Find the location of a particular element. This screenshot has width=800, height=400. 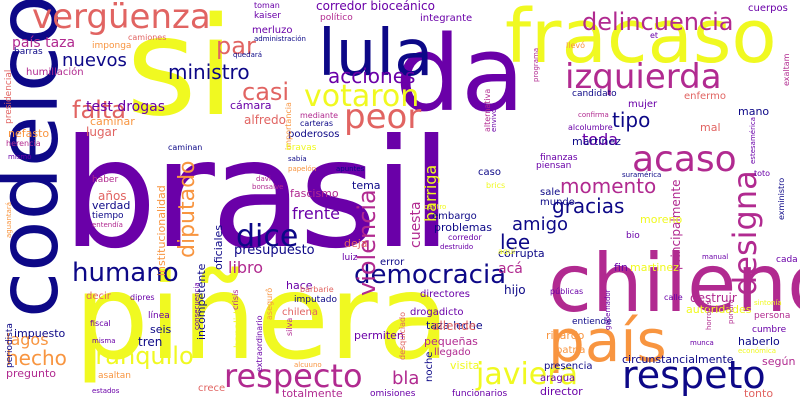

word-mujer: mujer is located at coordinates (643, 104).